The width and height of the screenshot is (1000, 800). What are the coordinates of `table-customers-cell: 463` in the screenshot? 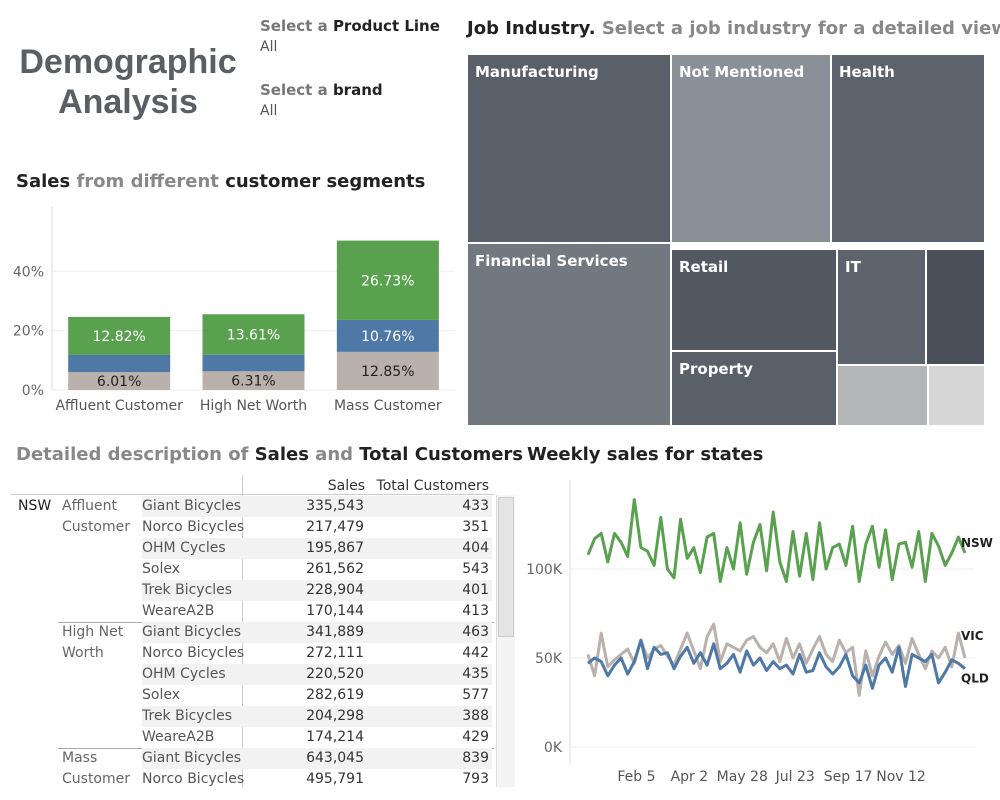 It's located at (475, 632).